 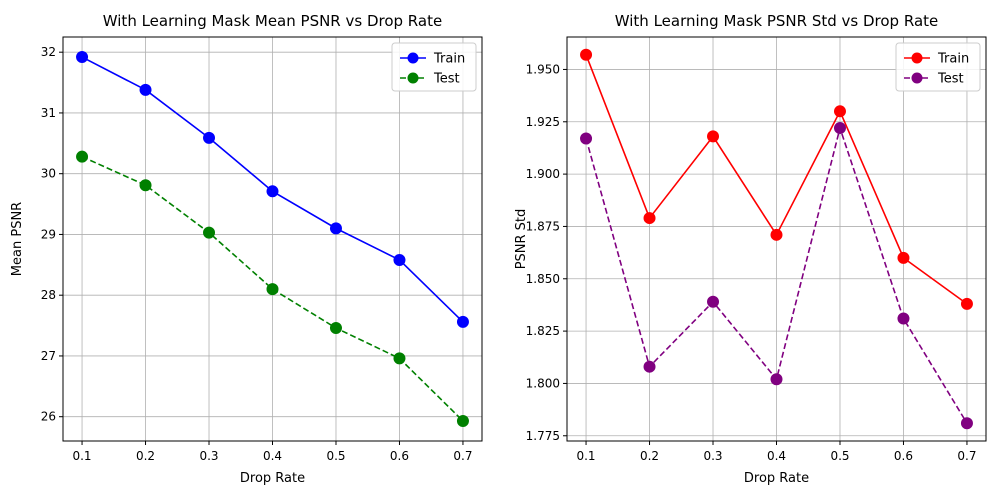 I want to click on y-tick-label: 1.950, so click(x=543, y=69).